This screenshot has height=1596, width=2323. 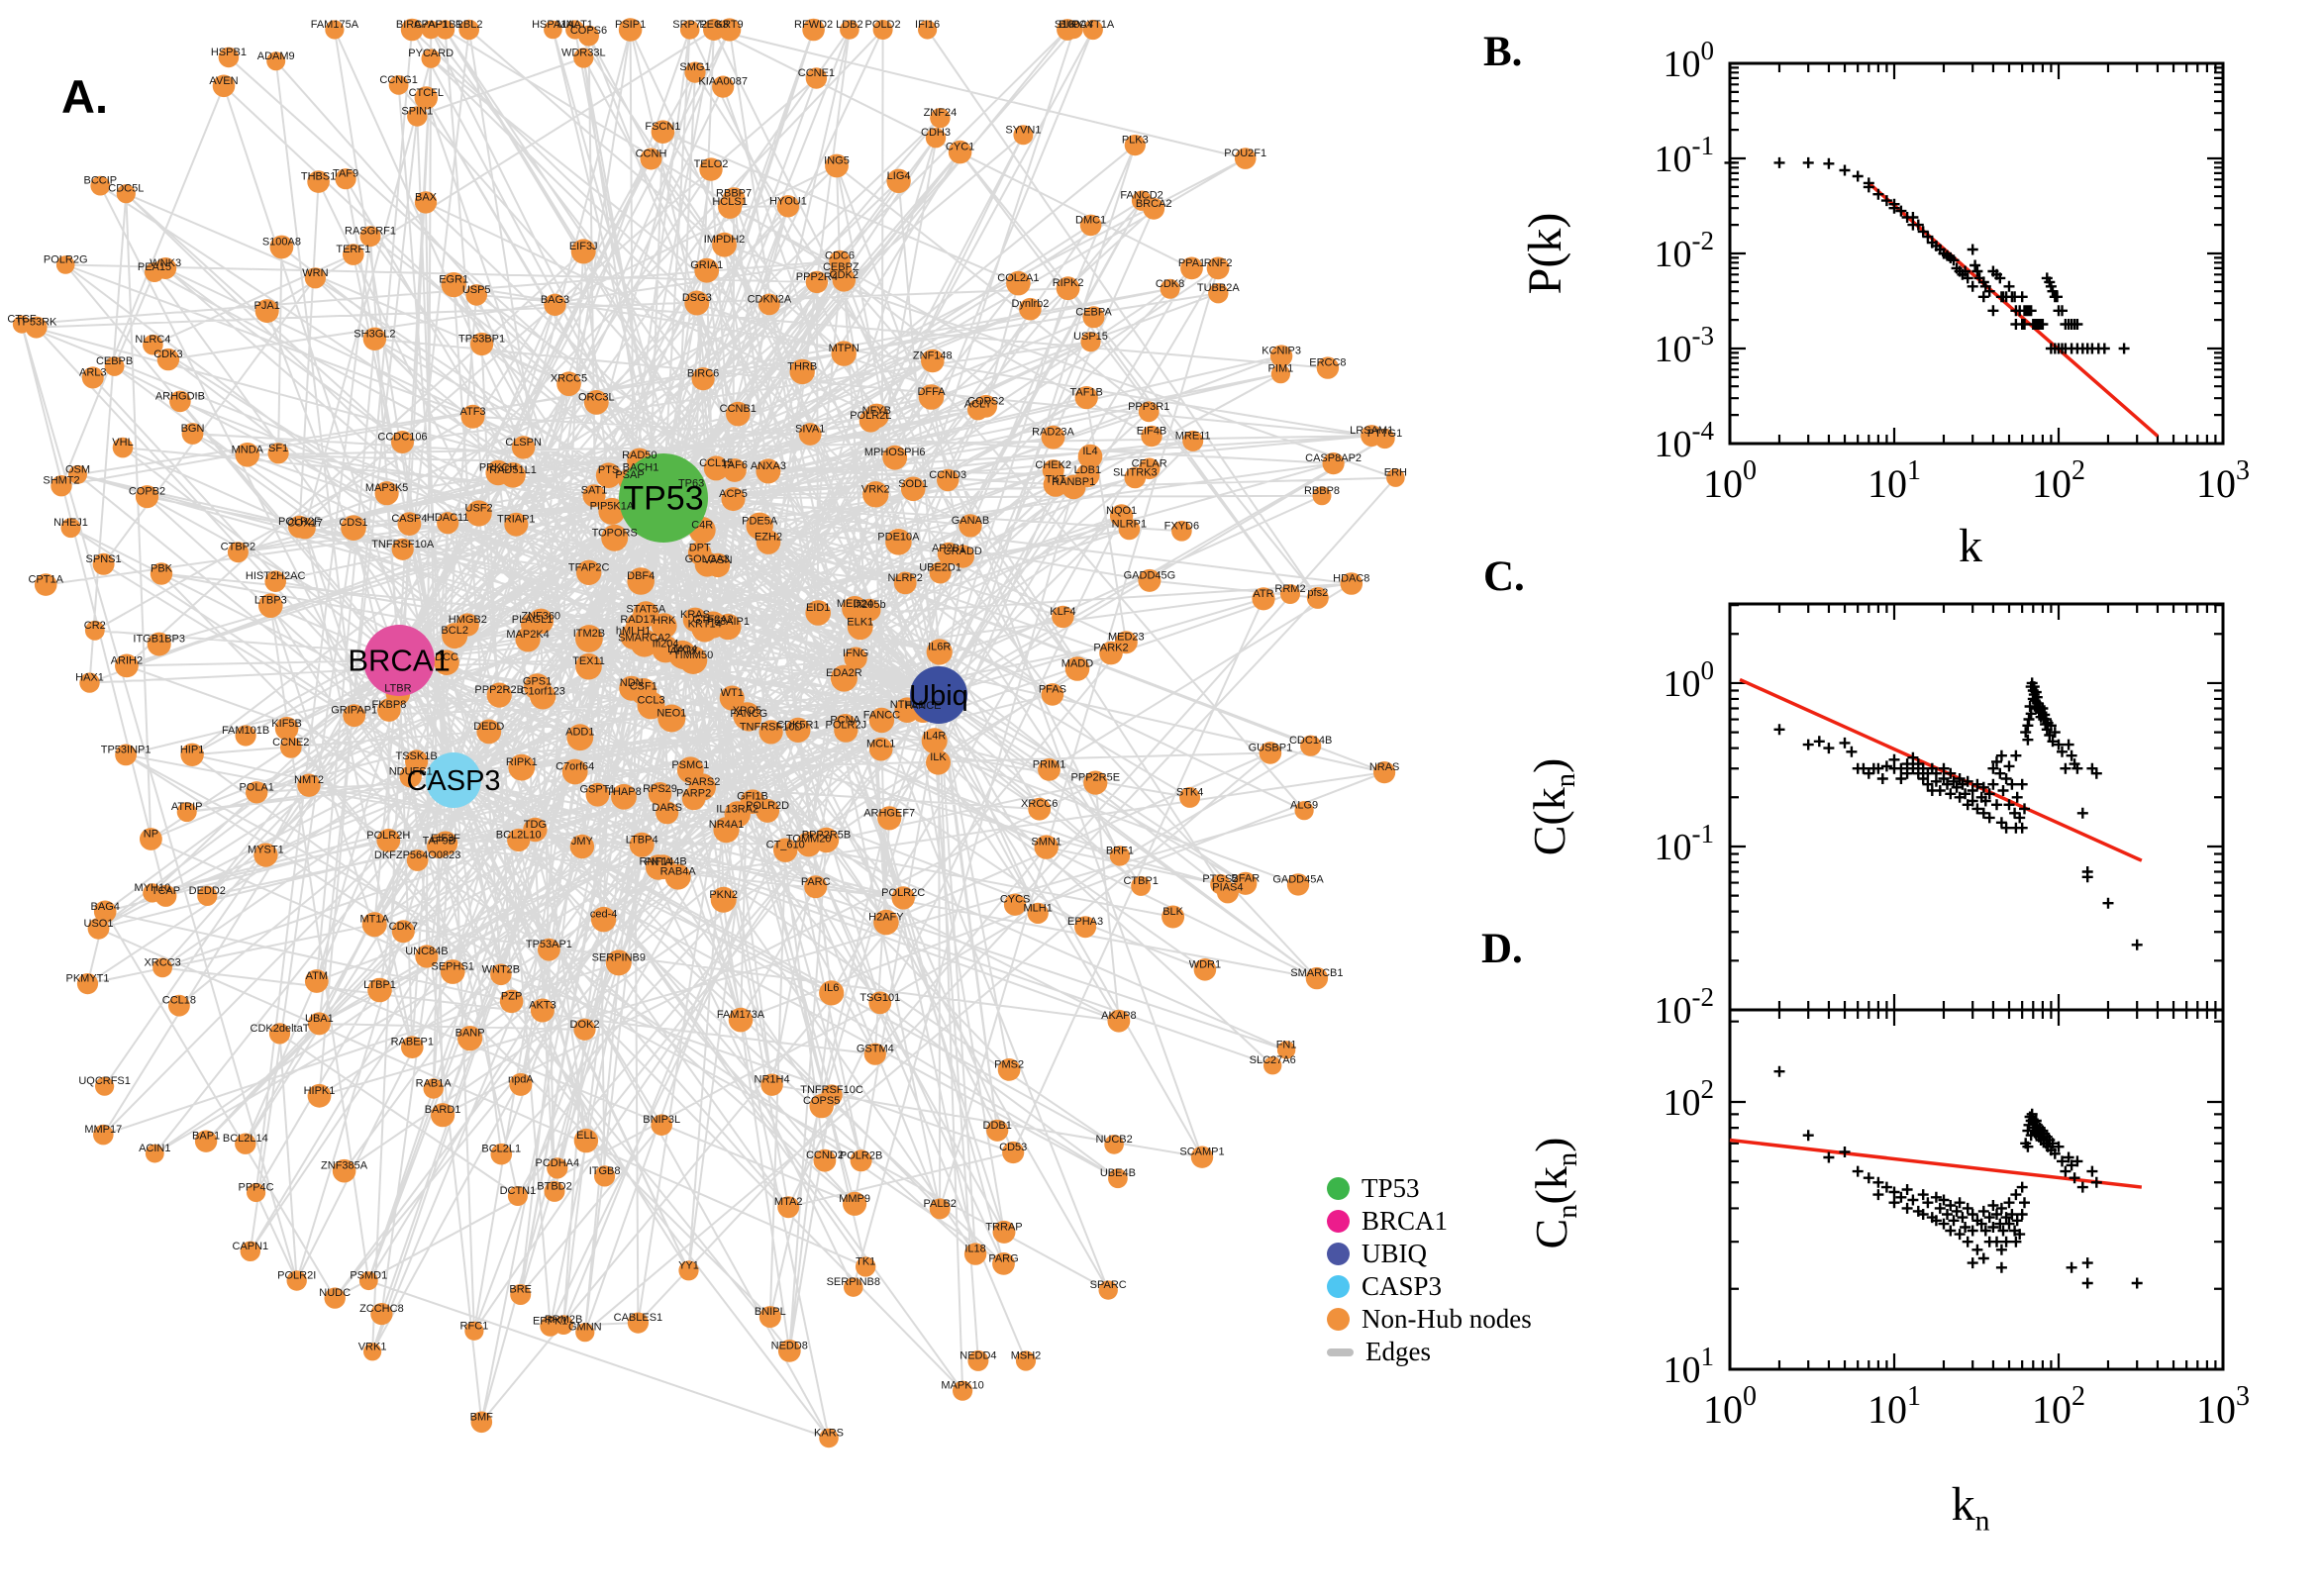 I want to click on network-node-label: NLRC4, so click(x=152, y=340).